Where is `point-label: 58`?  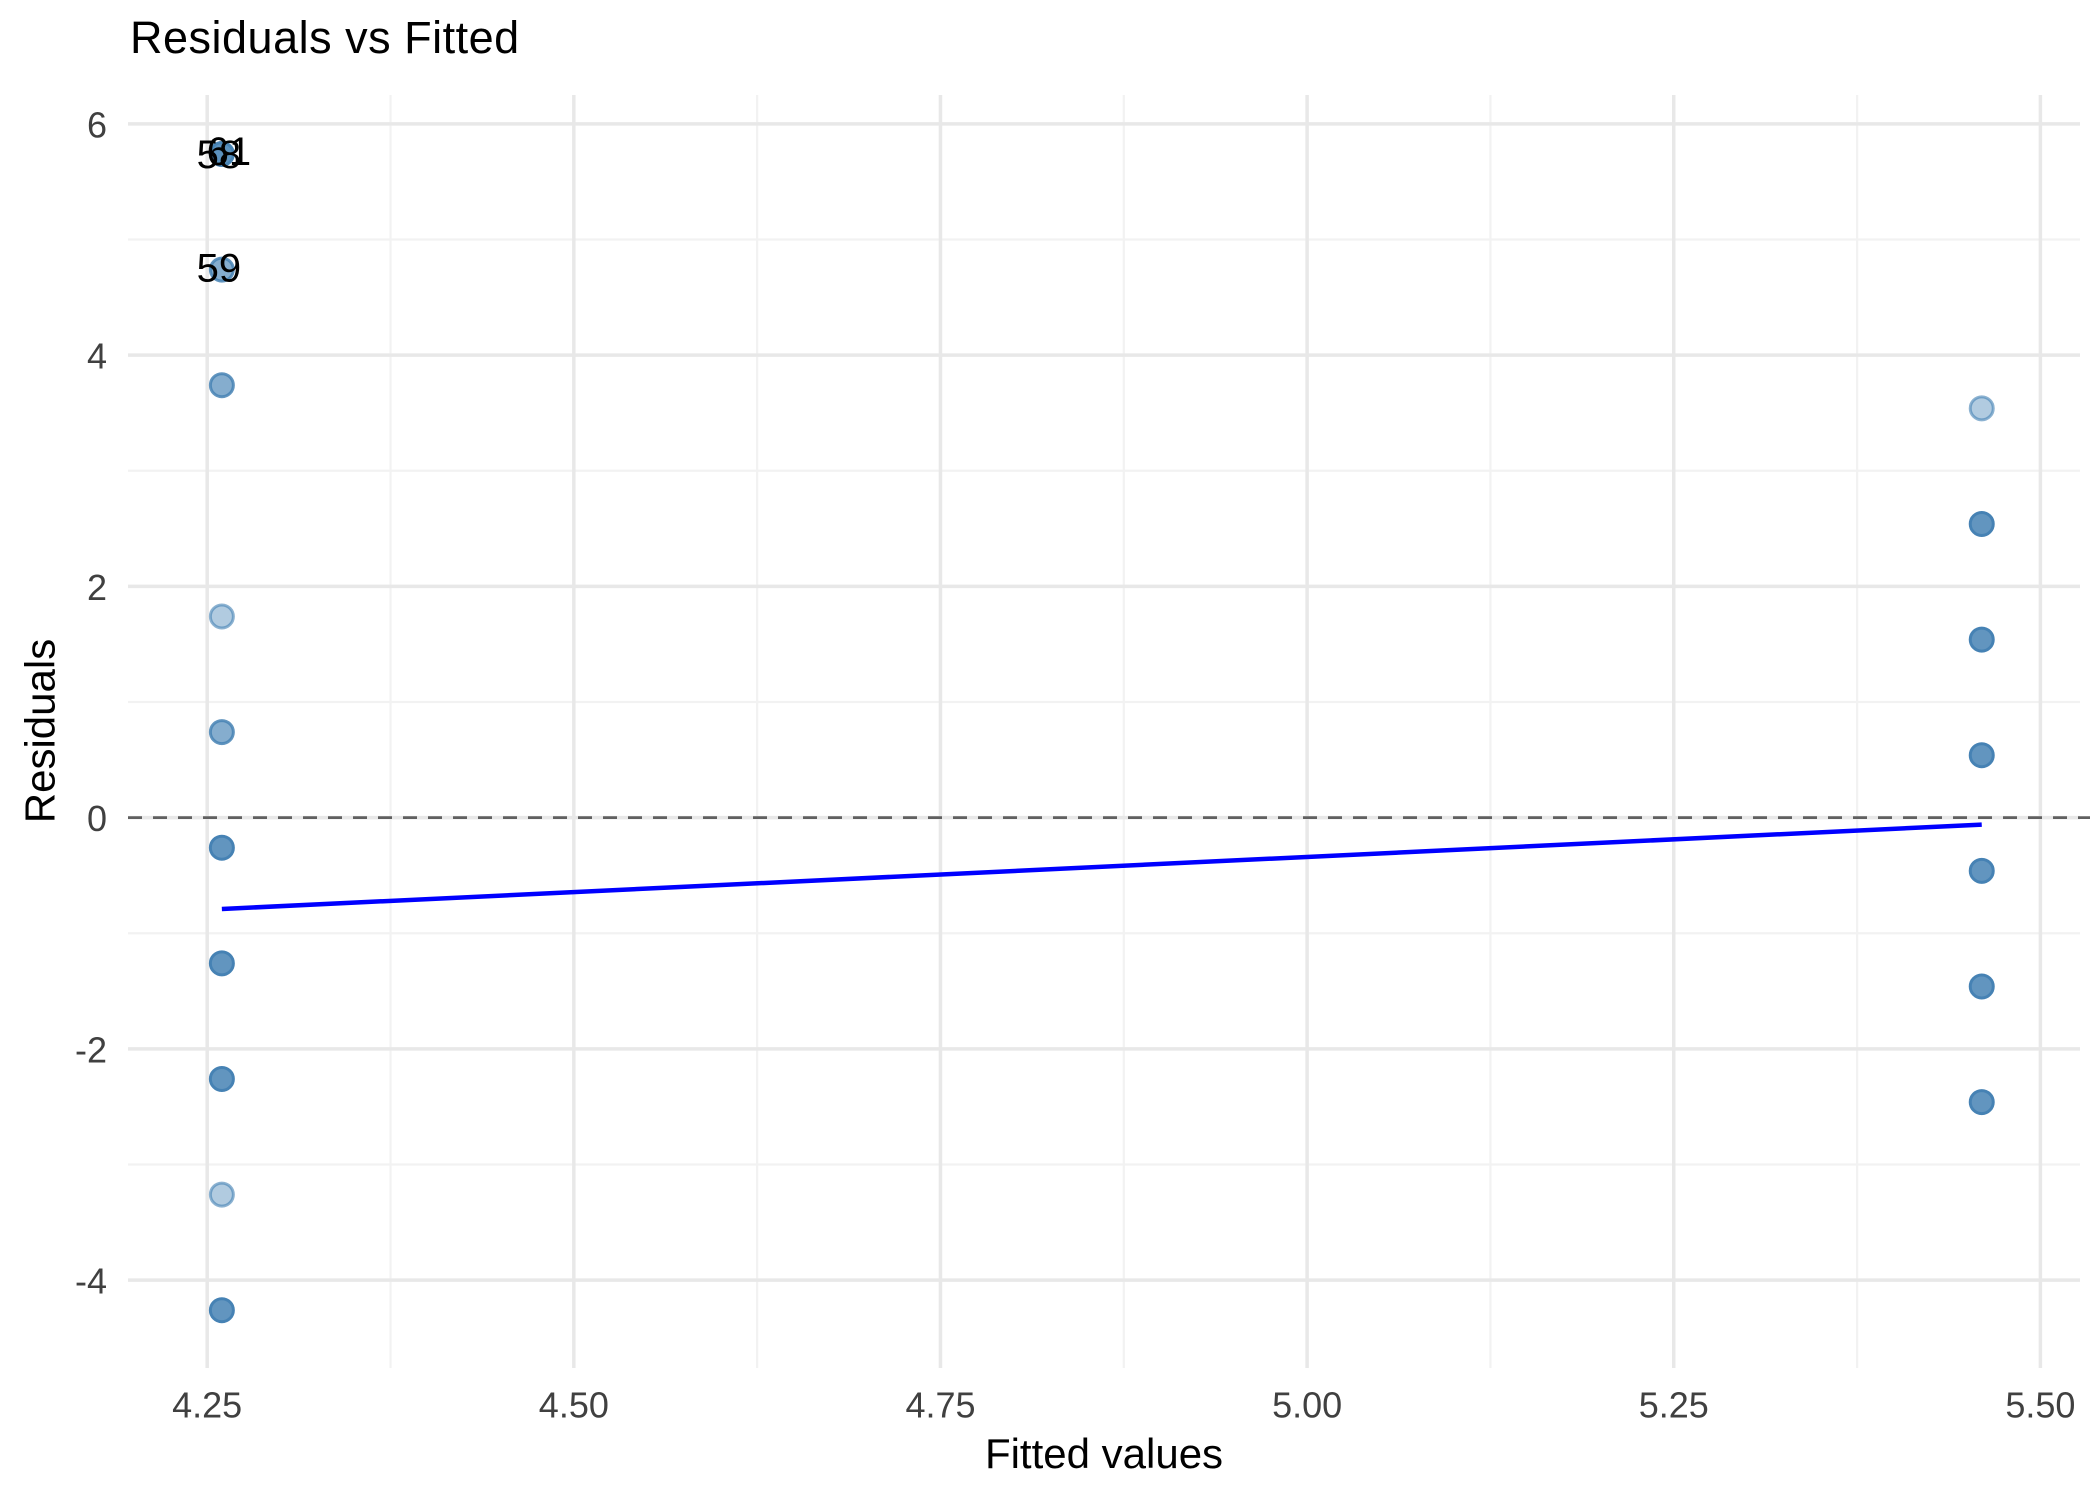 point-label: 58 is located at coordinates (219, 155).